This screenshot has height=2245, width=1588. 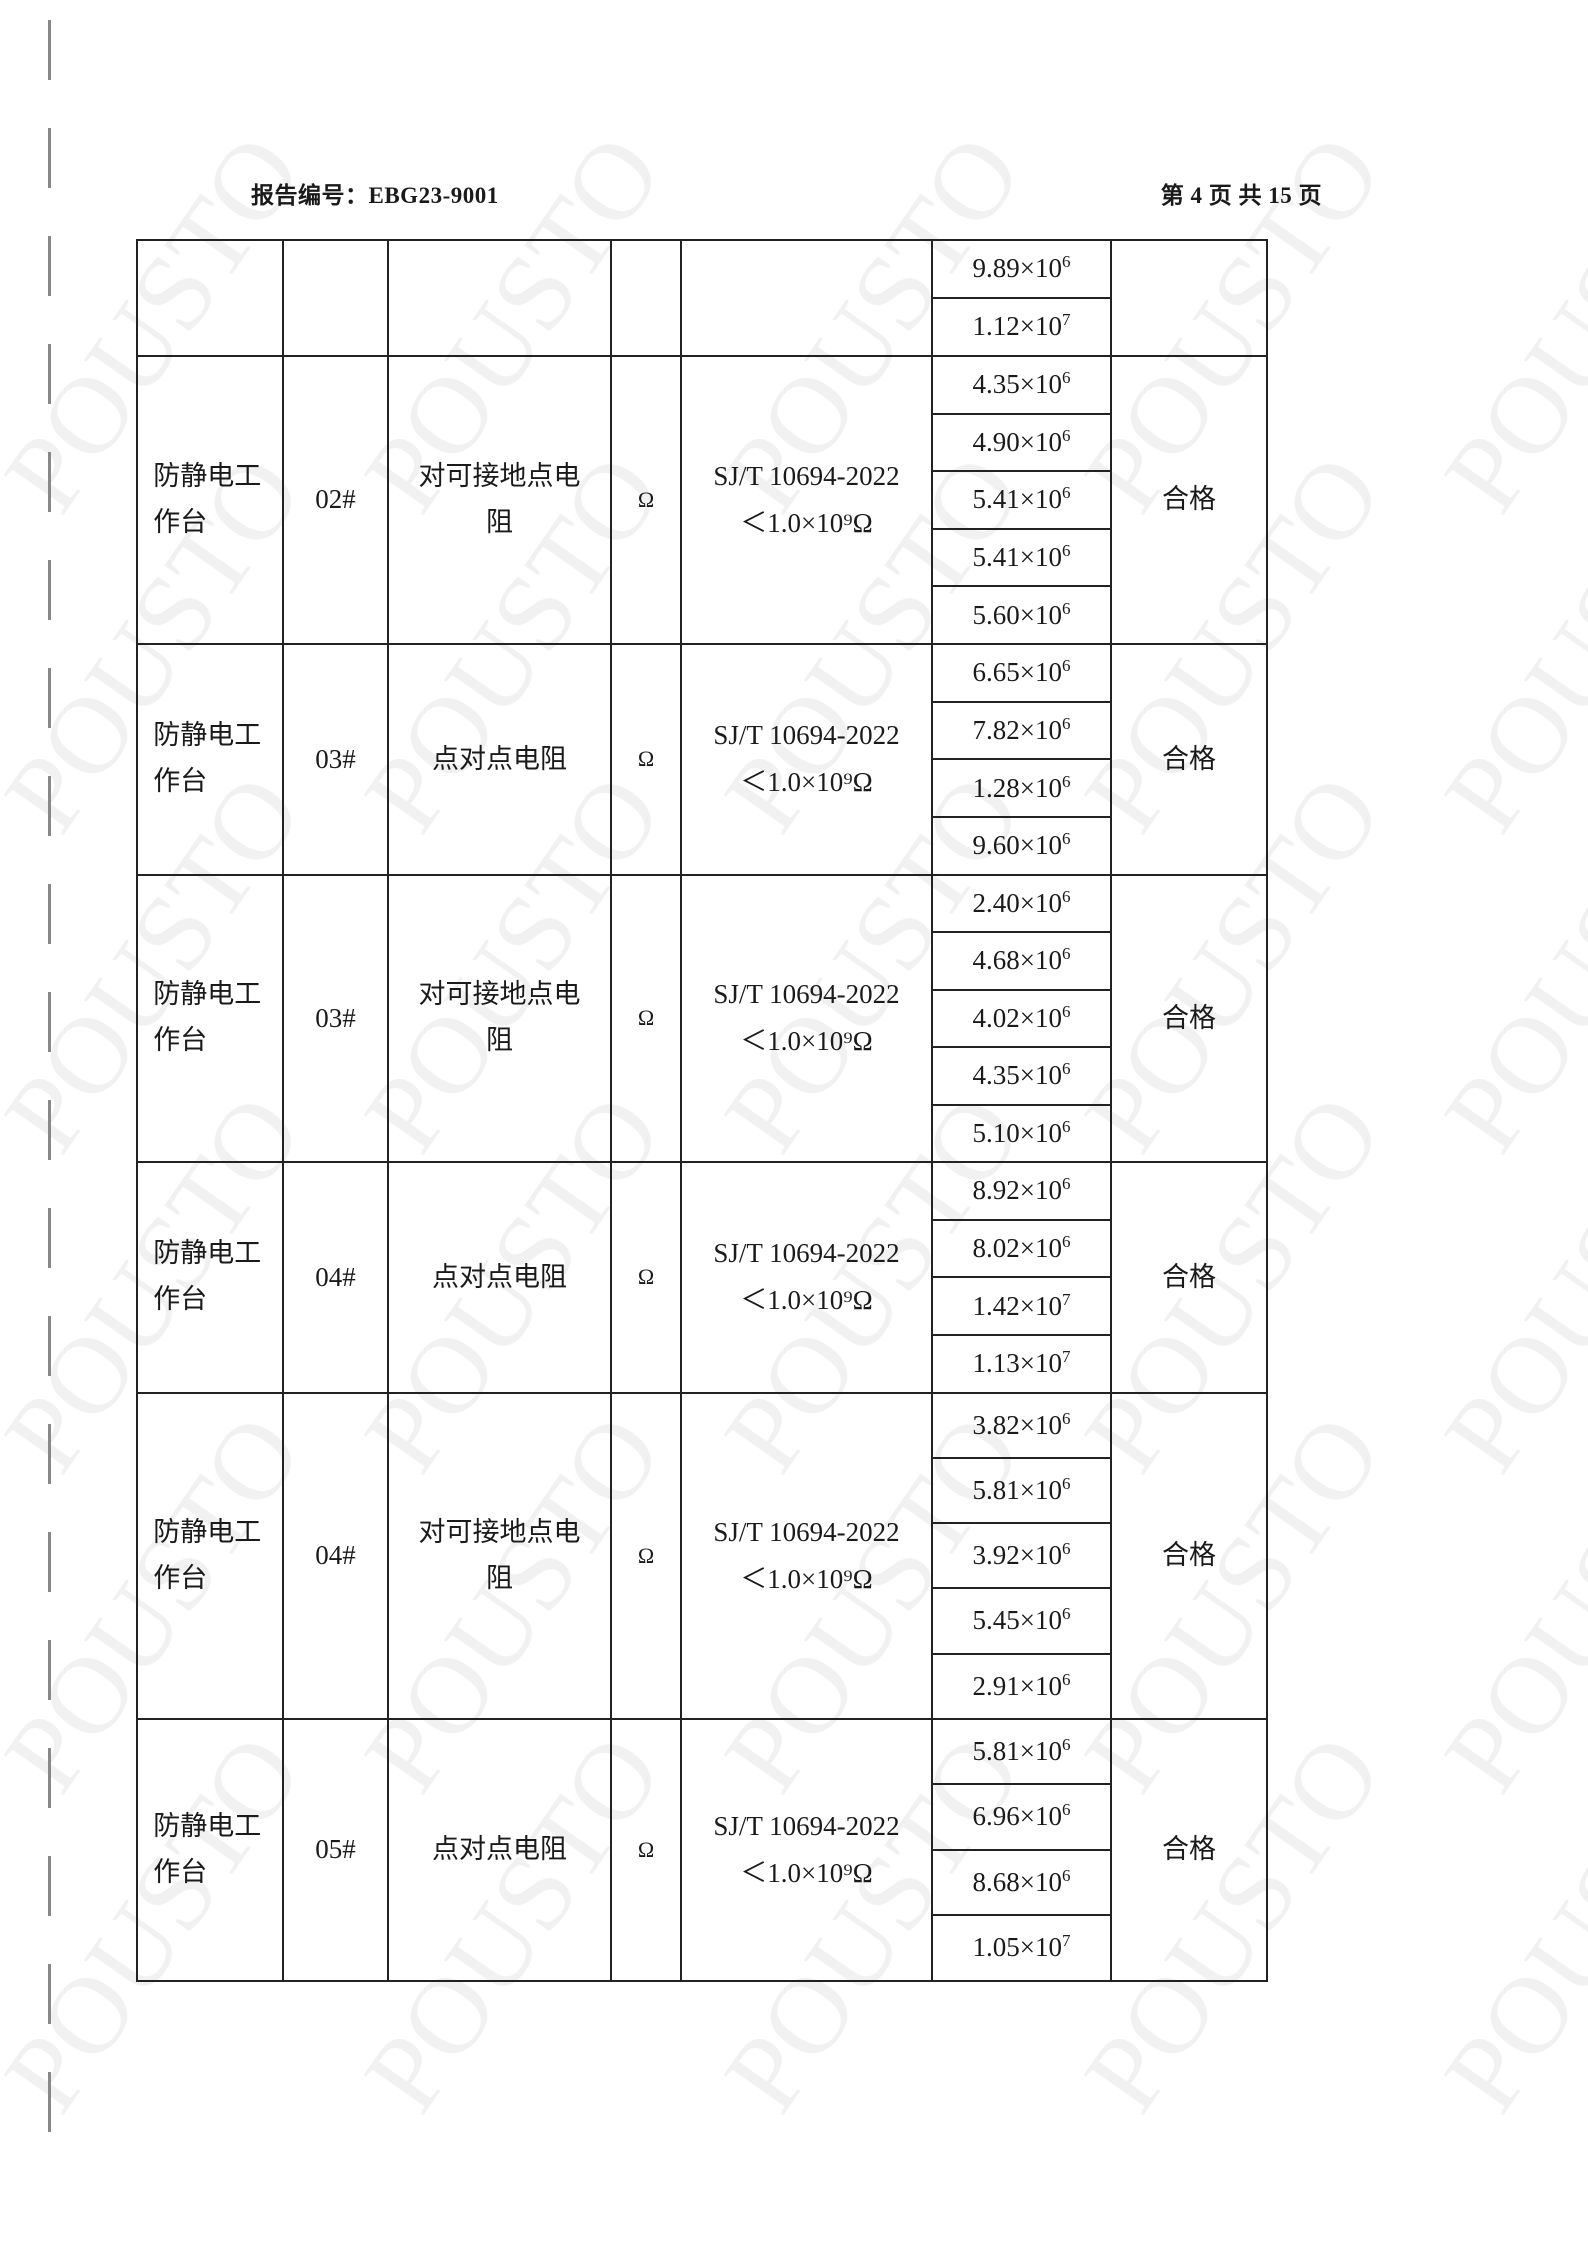 What do you see at coordinates (996, 1247) in the screenshot?
I see `mantissa: 8.02` at bounding box center [996, 1247].